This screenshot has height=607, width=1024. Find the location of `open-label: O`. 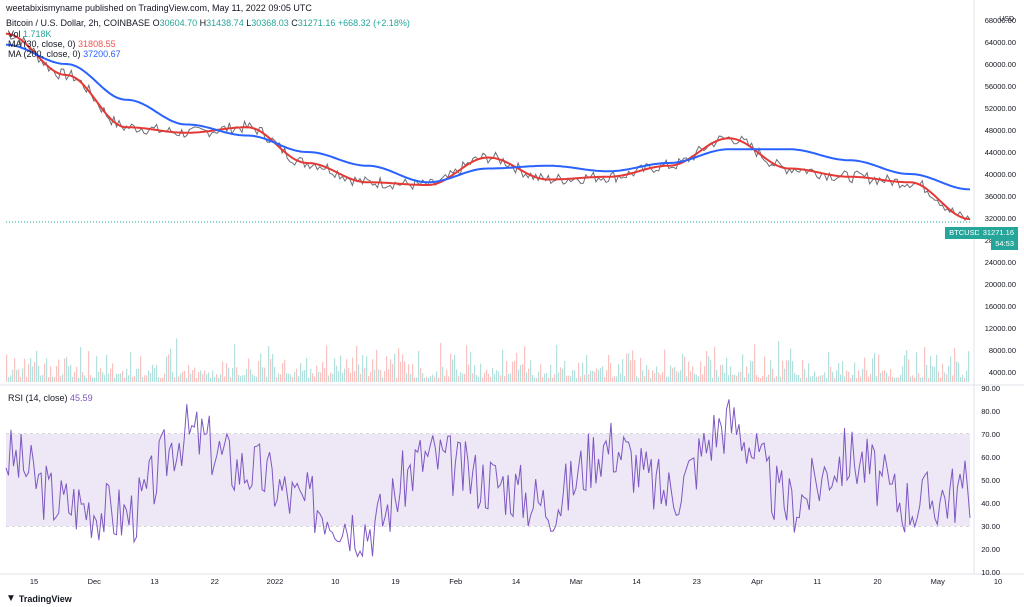

open-label: O is located at coordinates (156, 23).